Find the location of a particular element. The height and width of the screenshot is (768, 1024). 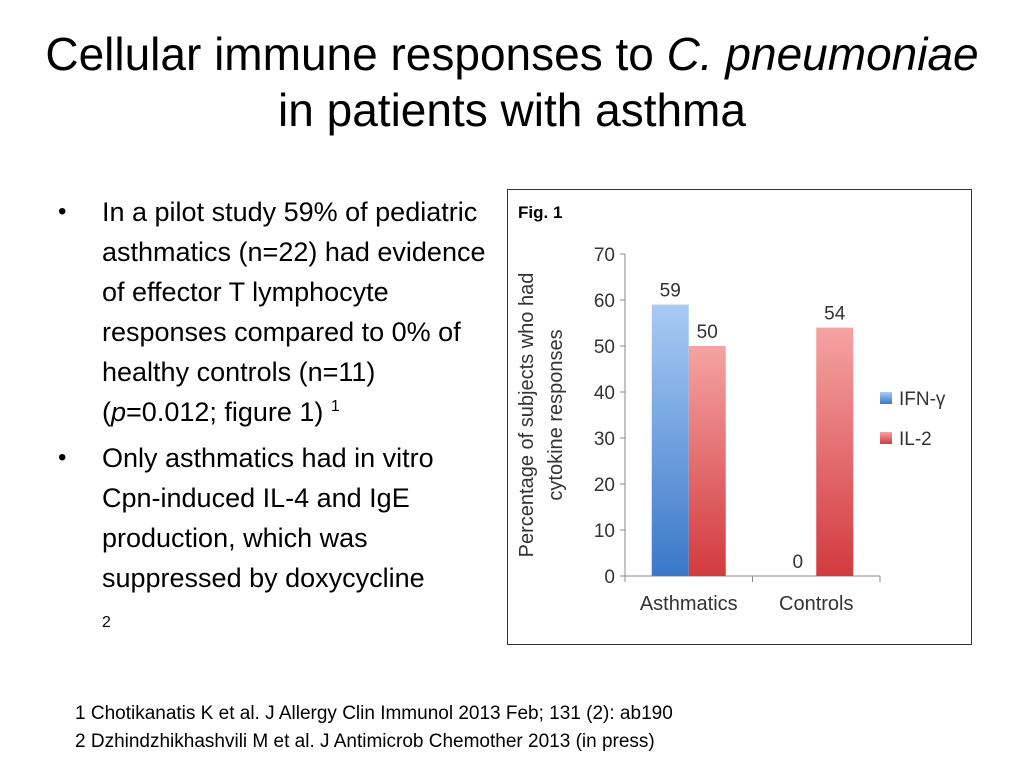

y-tick-label: 30 is located at coordinates (604, 439).